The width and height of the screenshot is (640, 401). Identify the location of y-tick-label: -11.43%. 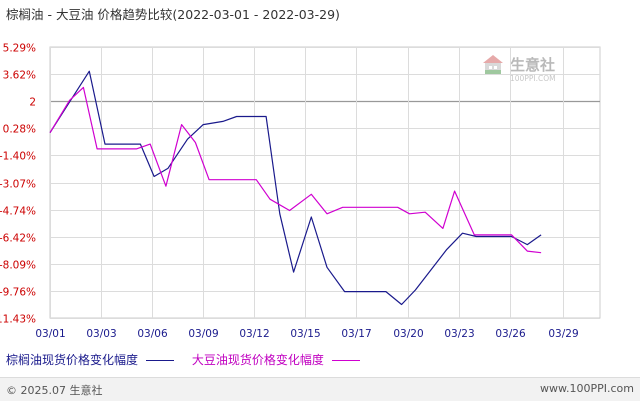
(18, 320).